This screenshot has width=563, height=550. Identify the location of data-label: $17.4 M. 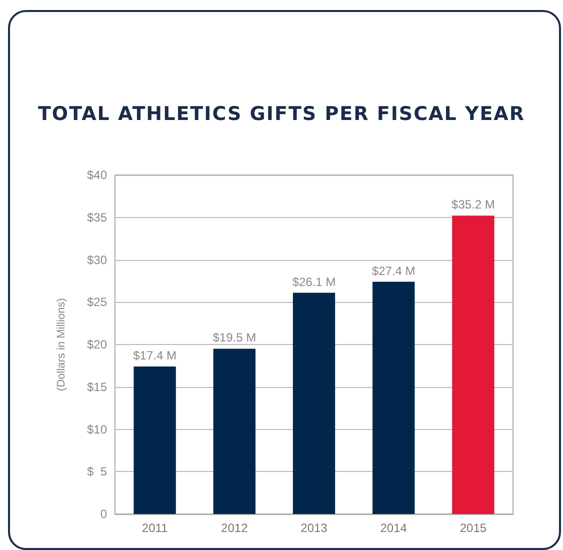
(154, 355).